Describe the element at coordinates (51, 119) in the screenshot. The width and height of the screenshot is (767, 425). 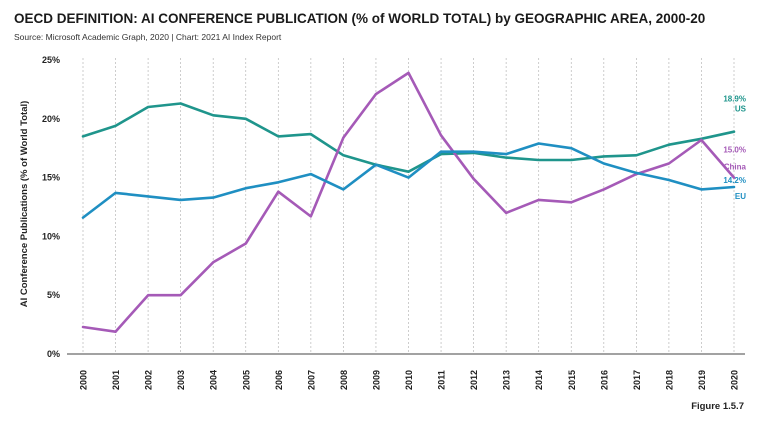
I see `y-tick-label: 20%` at that location.